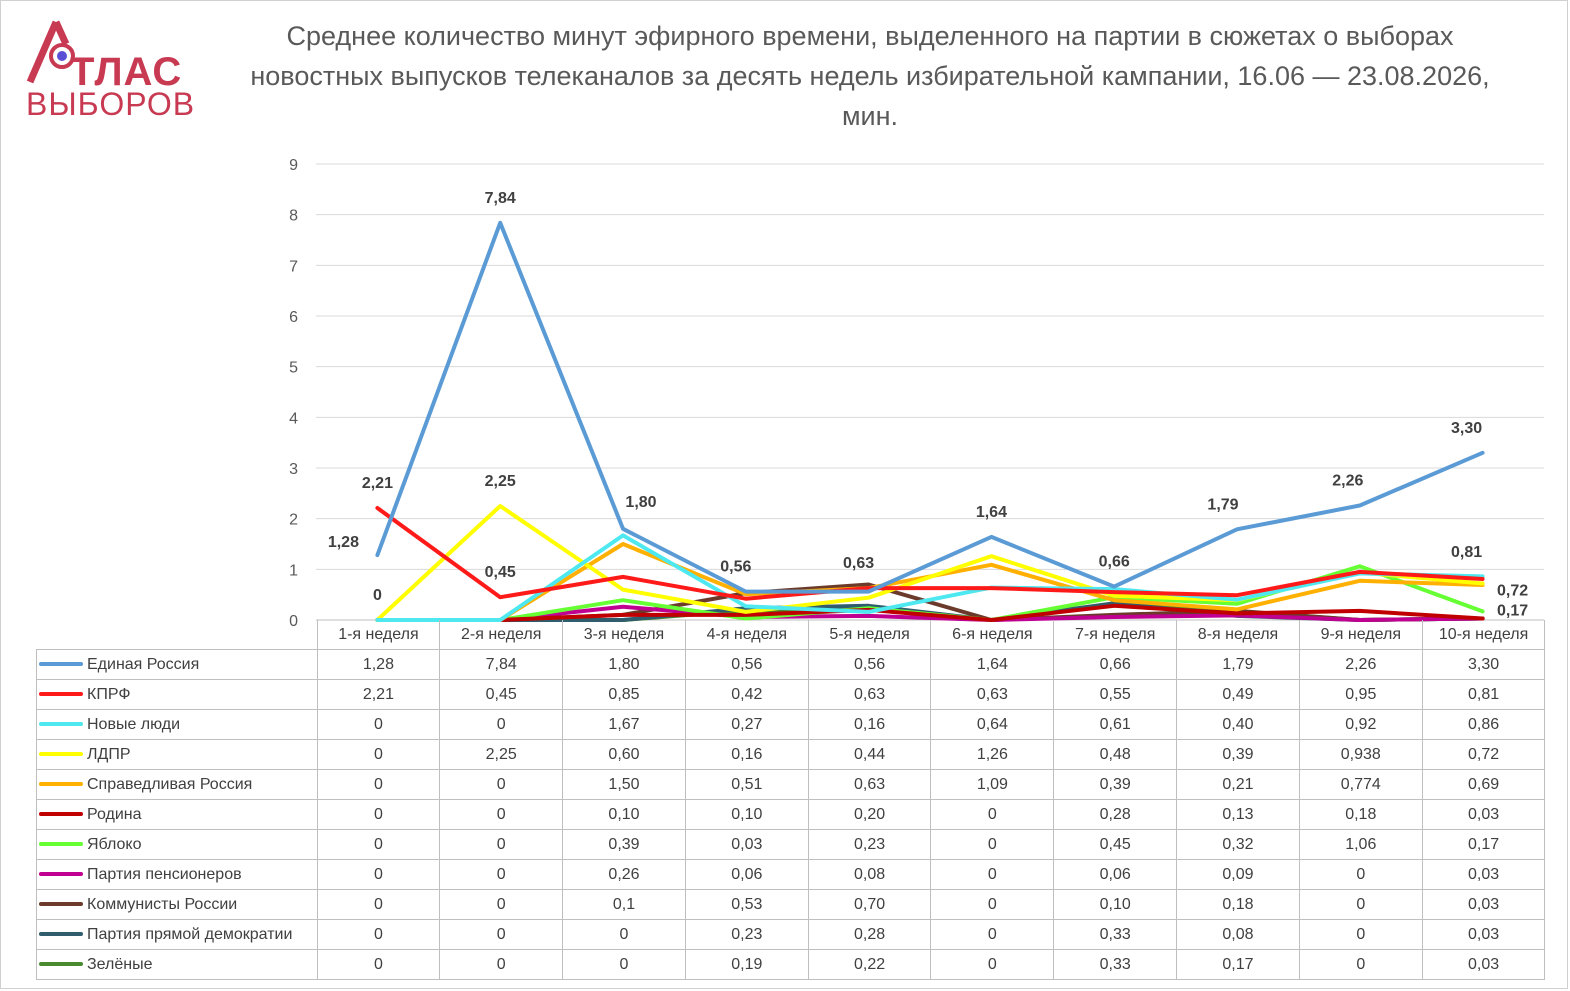  Describe the element at coordinates (869, 814) in the screenshot. I see `table-cell: 0,20` at that location.